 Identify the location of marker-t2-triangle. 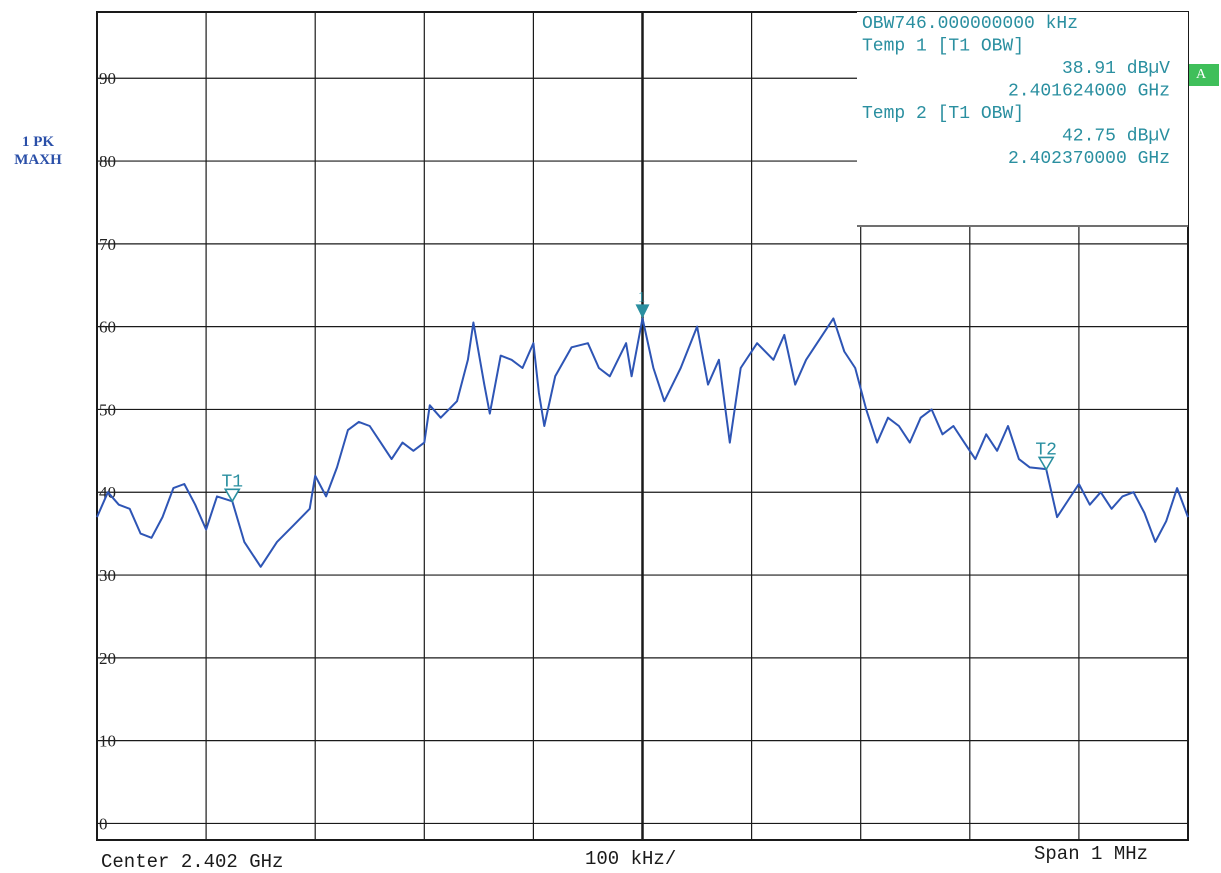
(1046, 464).